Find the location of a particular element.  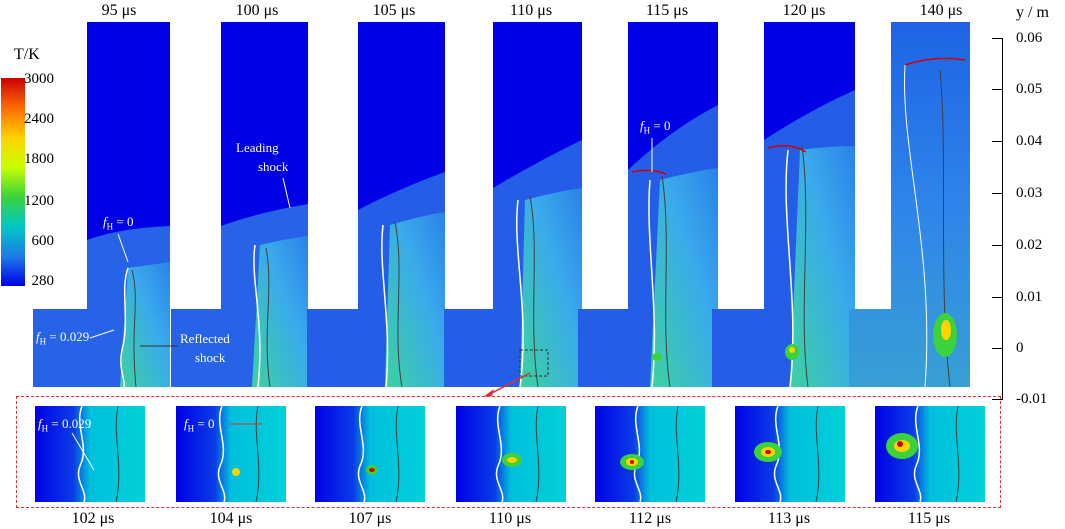

zoom-panel-107us is located at coordinates (370, 454).